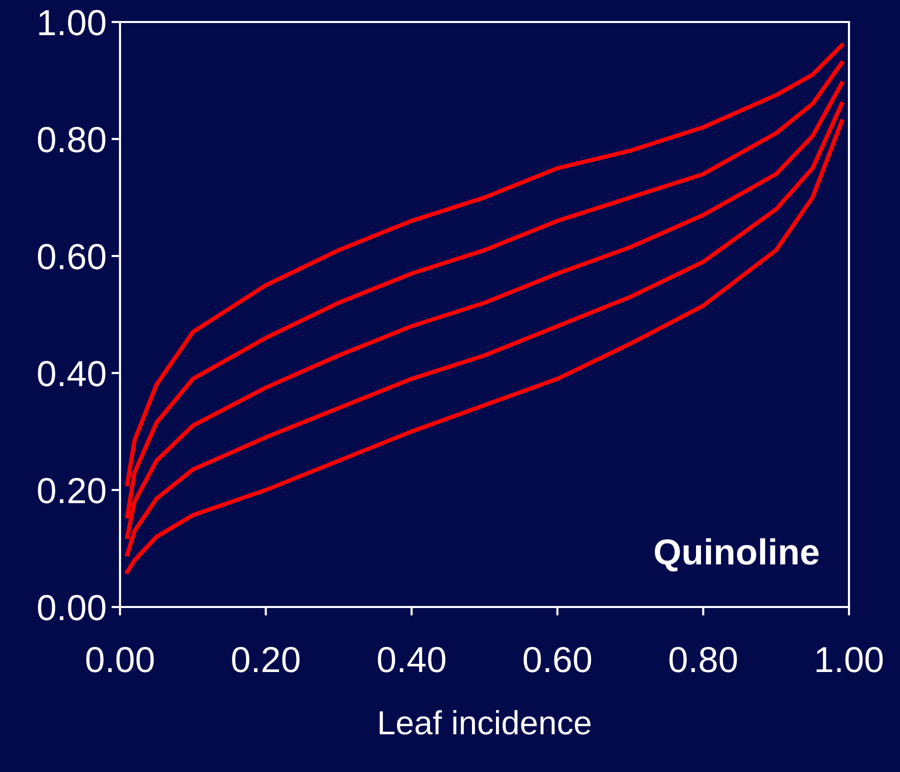 This screenshot has width=900, height=772. Describe the element at coordinates (703, 659) in the screenshot. I see `x-tick-label: 0.80` at that location.